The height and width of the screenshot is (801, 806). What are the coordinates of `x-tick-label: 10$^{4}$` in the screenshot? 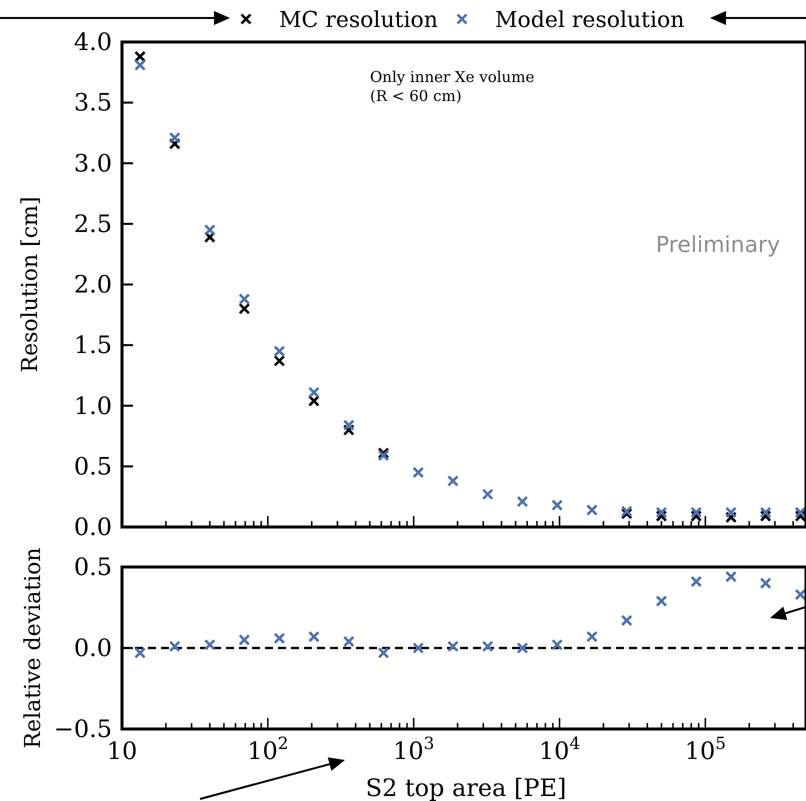 It's located at (559, 749).